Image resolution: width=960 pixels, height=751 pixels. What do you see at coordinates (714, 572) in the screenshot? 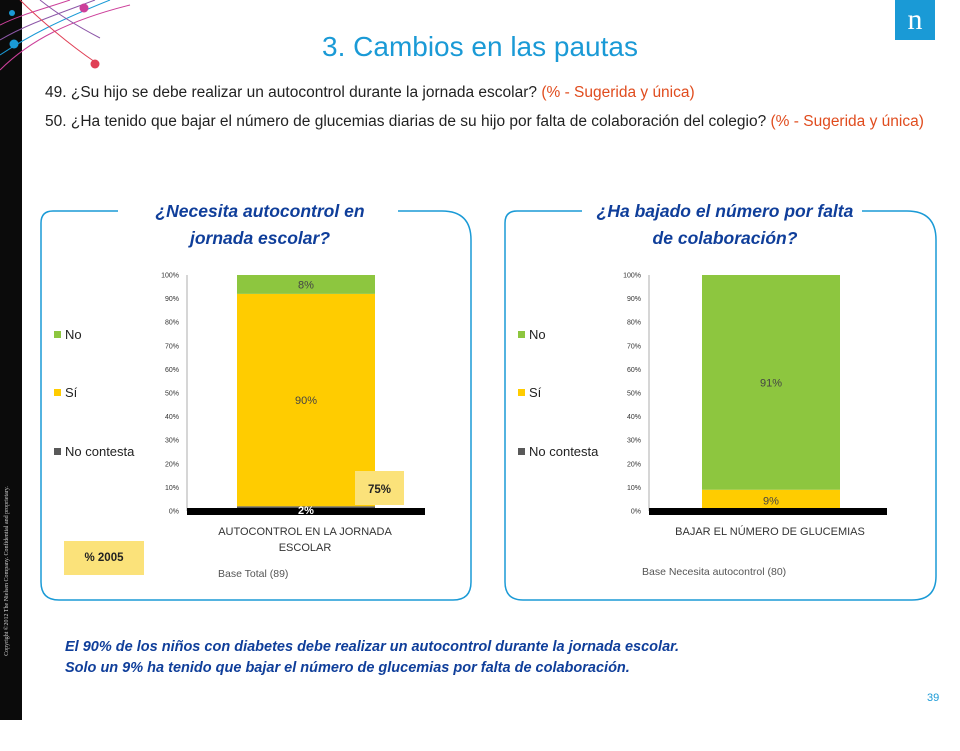
I see `base-text-right: Base Necesita autocontrol (80)` at bounding box center [714, 572].